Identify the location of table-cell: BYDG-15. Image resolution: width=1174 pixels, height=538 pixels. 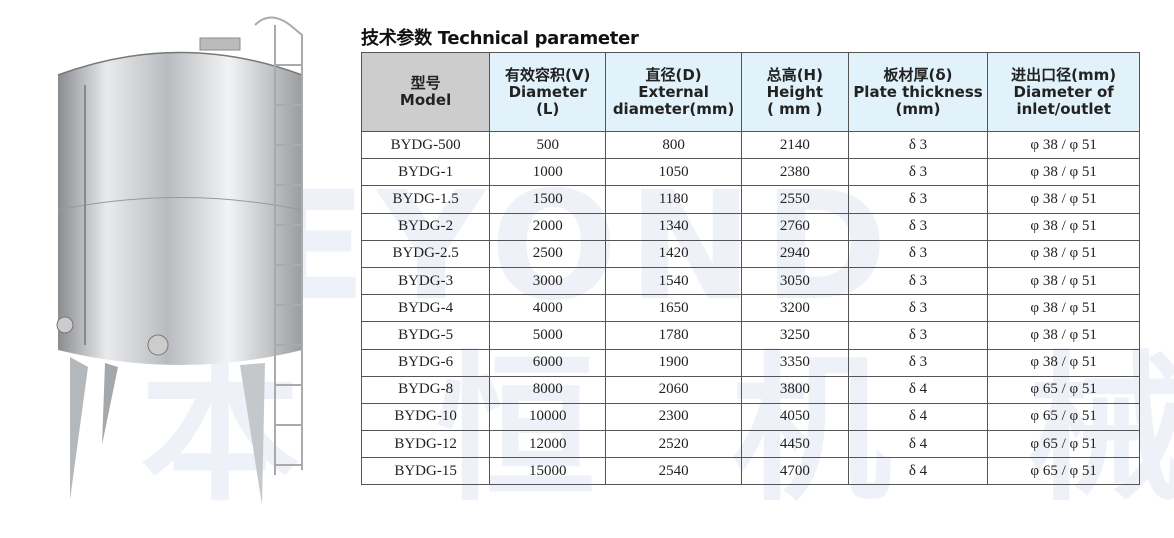
(425, 471).